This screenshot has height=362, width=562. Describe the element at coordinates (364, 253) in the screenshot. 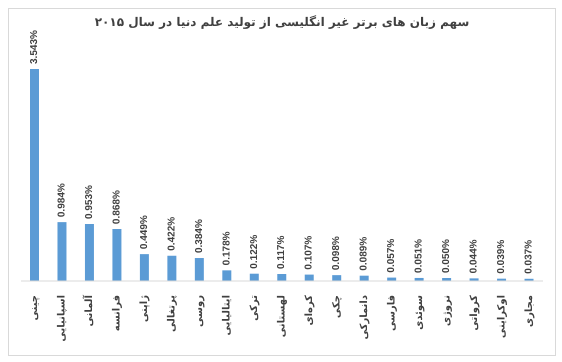

I see `data-label: 0.089%` at that location.